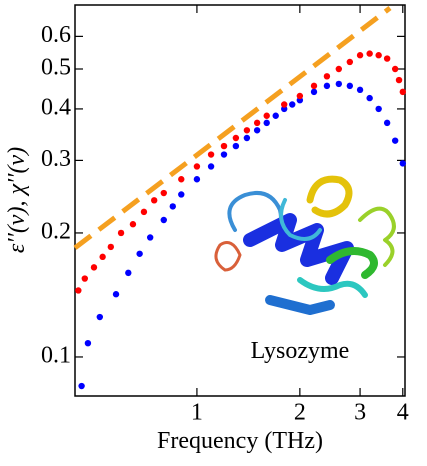 This screenshot has height=466, width=427. What do you see at coordinates (56, 67) in the screenshot?
I see `y-tick-label: 0.5` at bounding box center [56, 67].